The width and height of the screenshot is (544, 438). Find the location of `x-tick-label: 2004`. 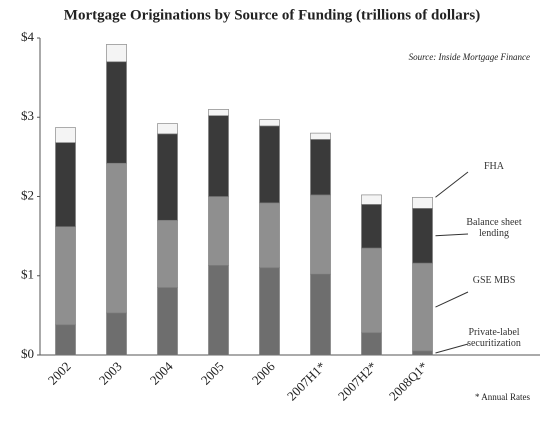

x-tick-label: 2004 is located at coordinates (161, 372).